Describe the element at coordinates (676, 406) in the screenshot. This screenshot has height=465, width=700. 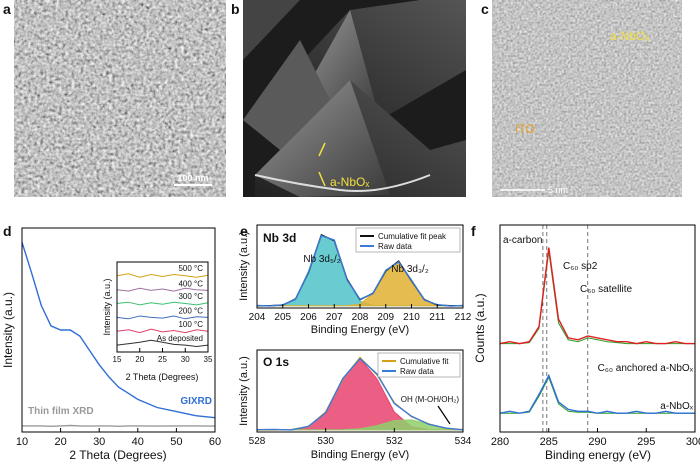
I see `legend-label: a-NbOₓ` at that location.